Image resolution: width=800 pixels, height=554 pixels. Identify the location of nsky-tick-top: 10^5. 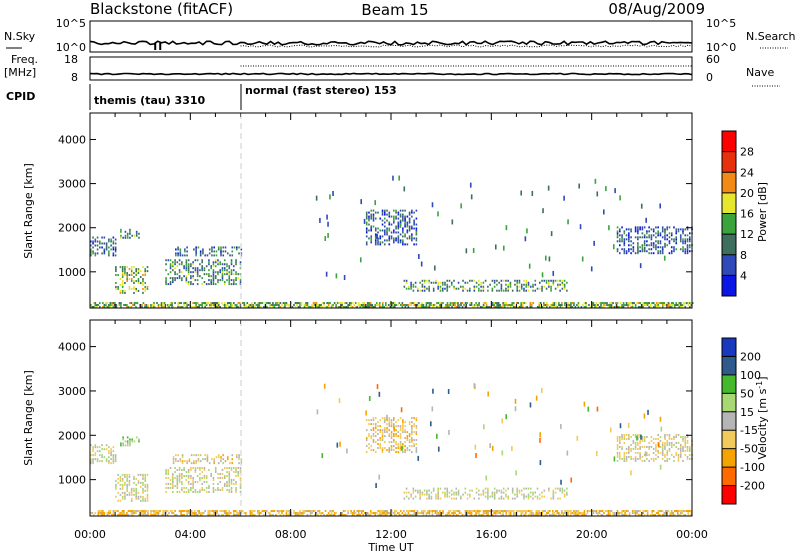
(71, 23).